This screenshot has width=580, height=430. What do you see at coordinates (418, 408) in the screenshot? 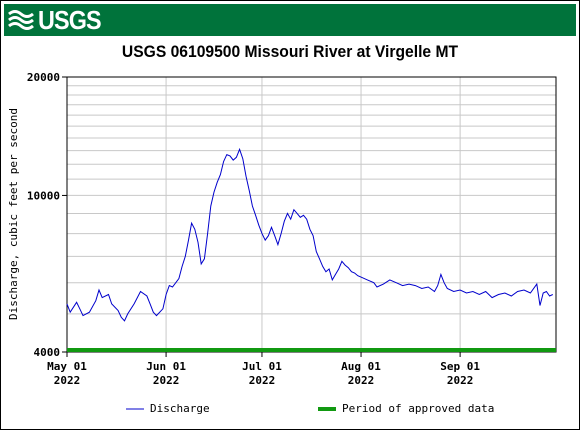
I see `legend-approved-label: Period of approved data` at bounding box center [418, 408].